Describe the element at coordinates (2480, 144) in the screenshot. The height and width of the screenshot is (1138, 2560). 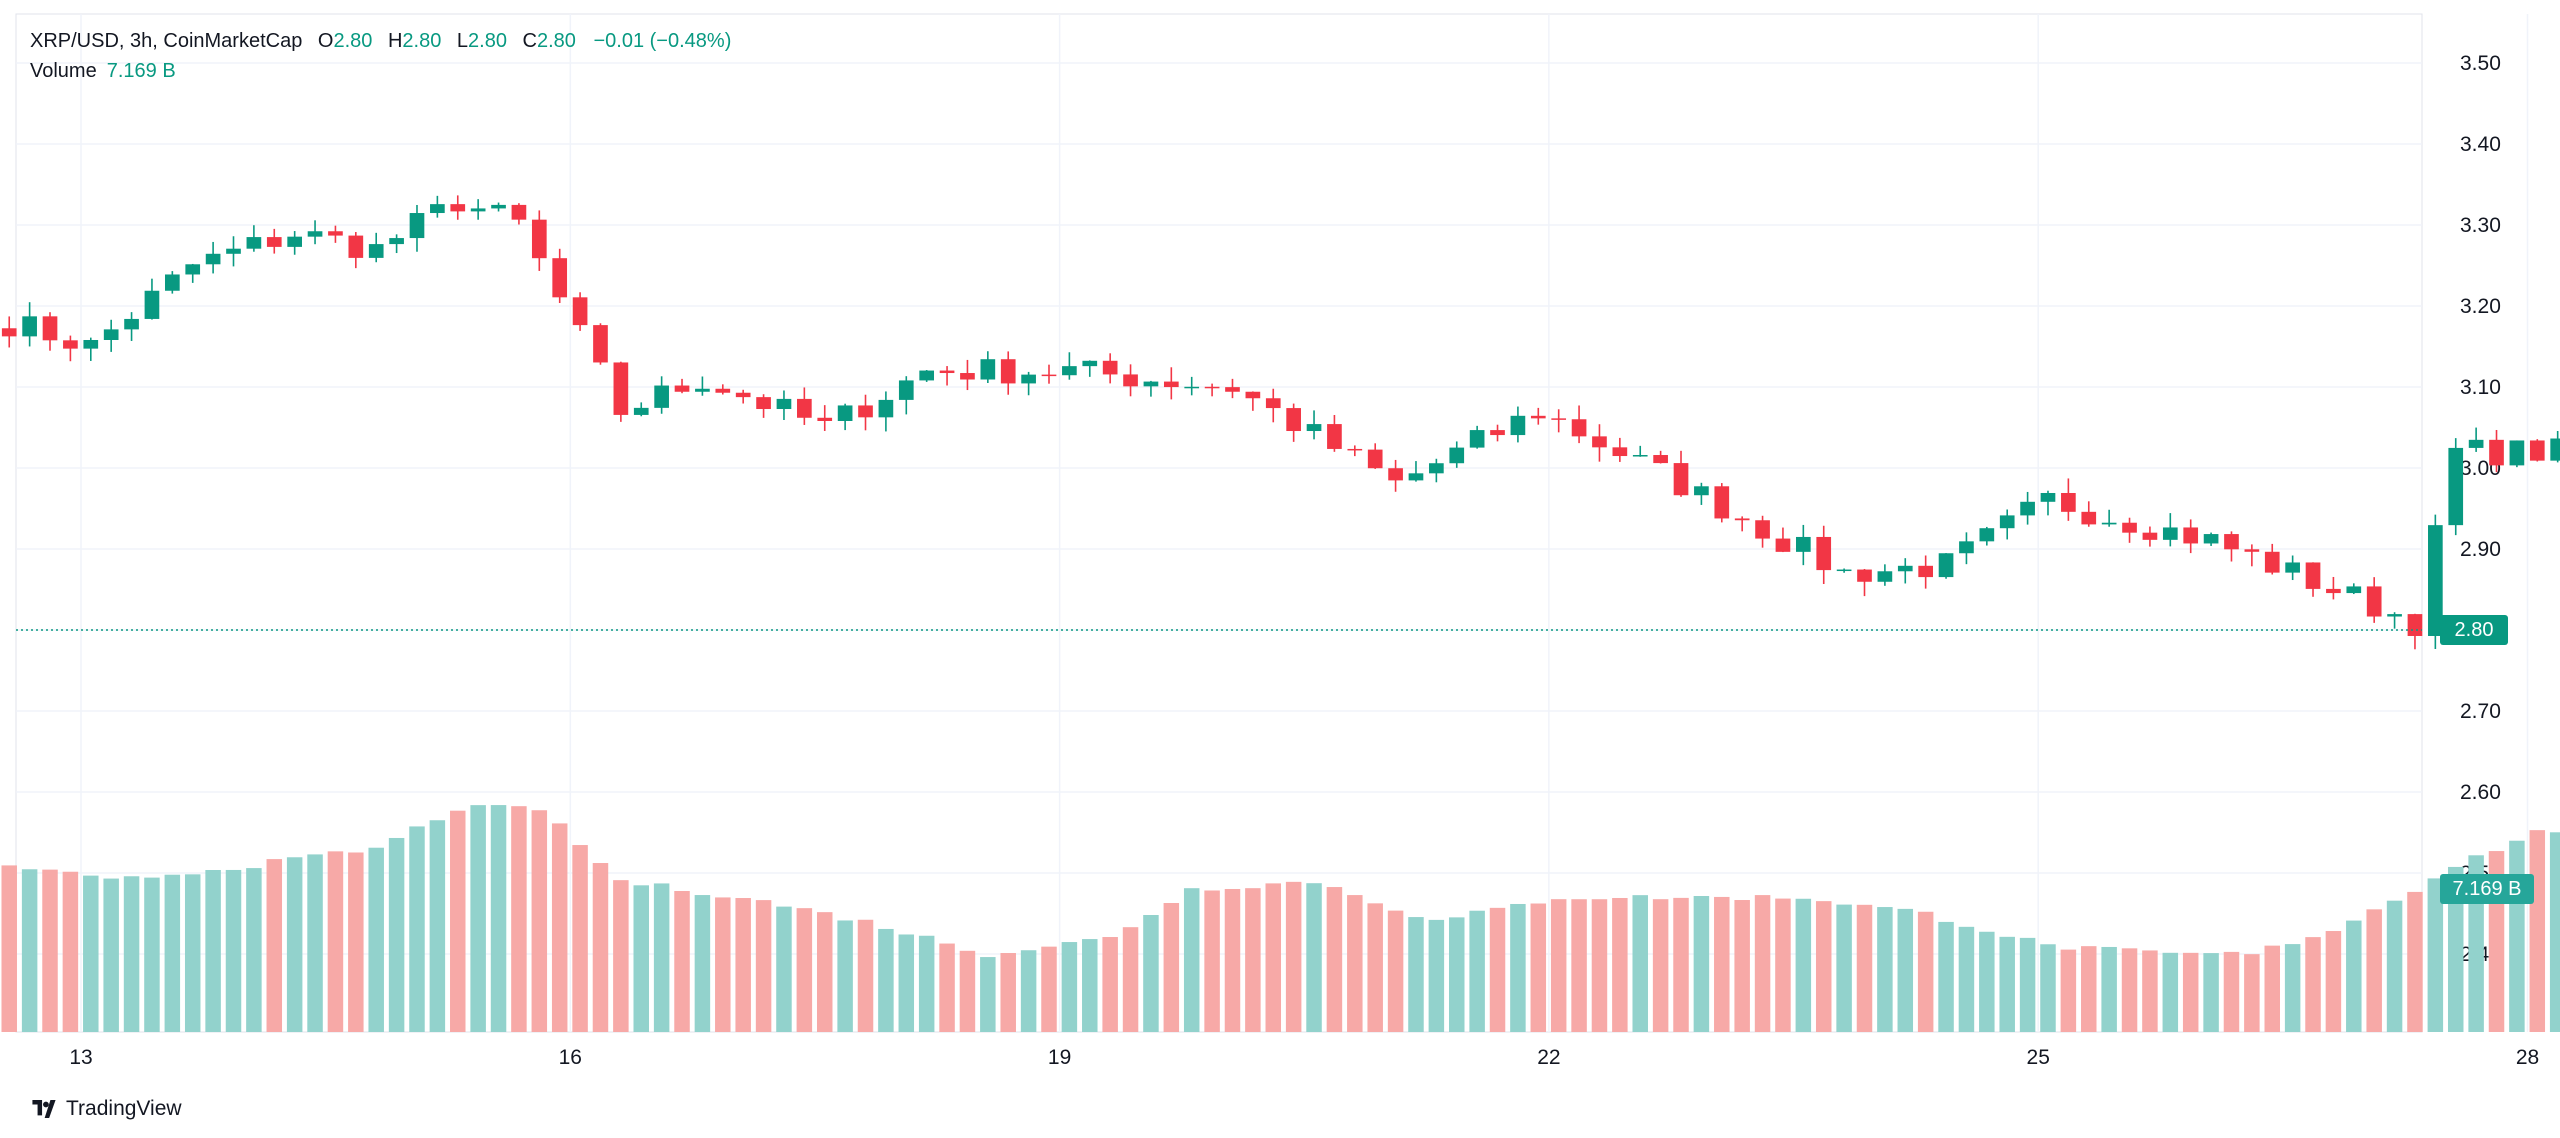
I see `y-tick-label: 3.40` at that location.